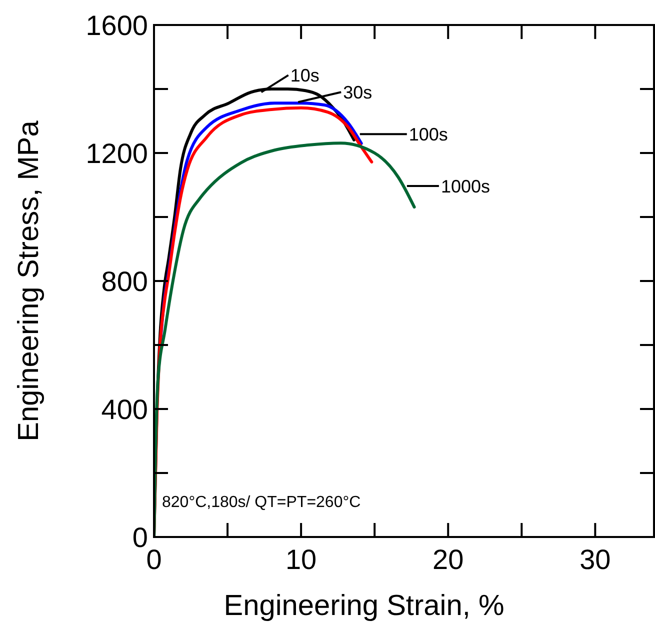 This screenshot has height=623, width=655. I want to click on x-tick-label: 30, so click(595, 559).